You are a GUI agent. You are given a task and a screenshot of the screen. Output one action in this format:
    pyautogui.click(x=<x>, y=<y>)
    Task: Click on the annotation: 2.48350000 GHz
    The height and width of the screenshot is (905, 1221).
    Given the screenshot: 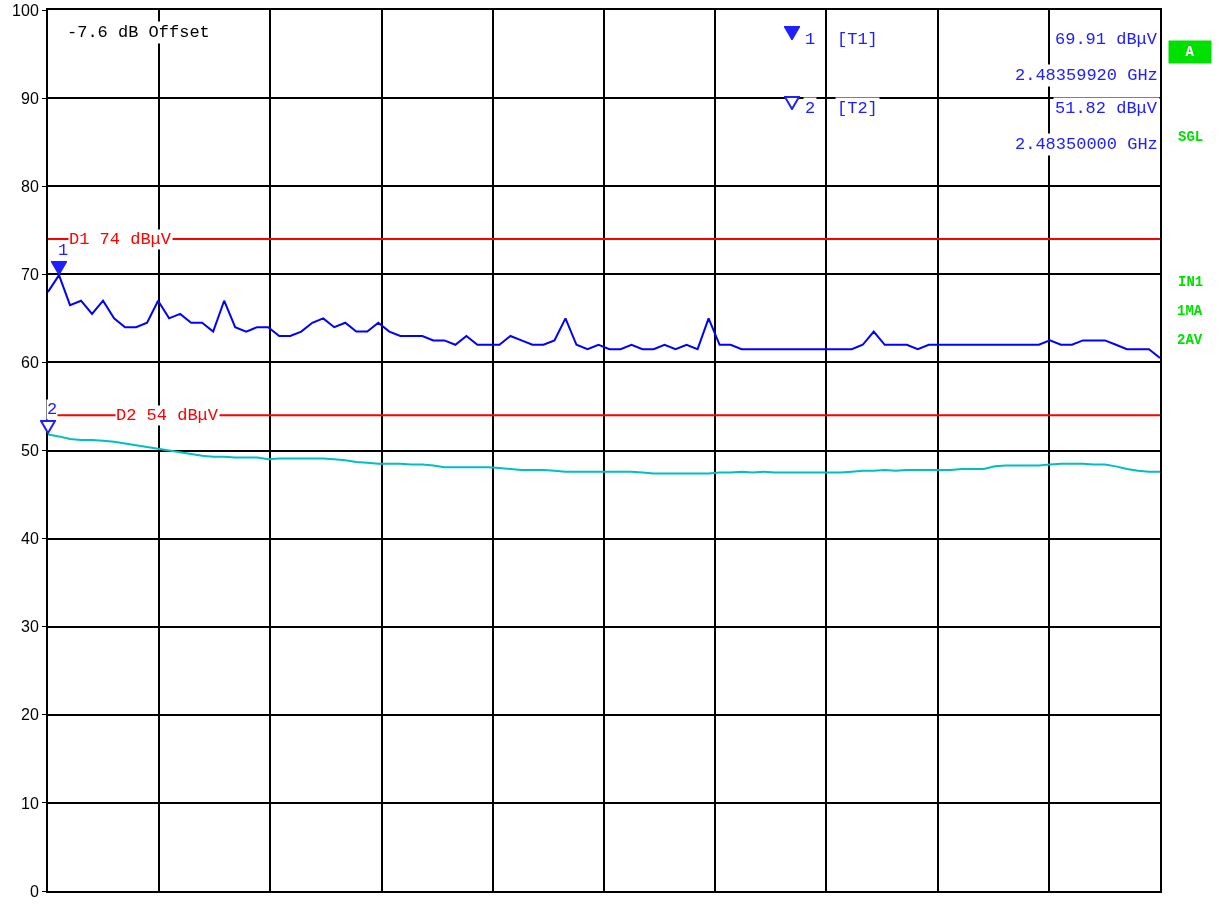 What is the action you would take?
    pyautogui.click(x=1086, y=144)
    